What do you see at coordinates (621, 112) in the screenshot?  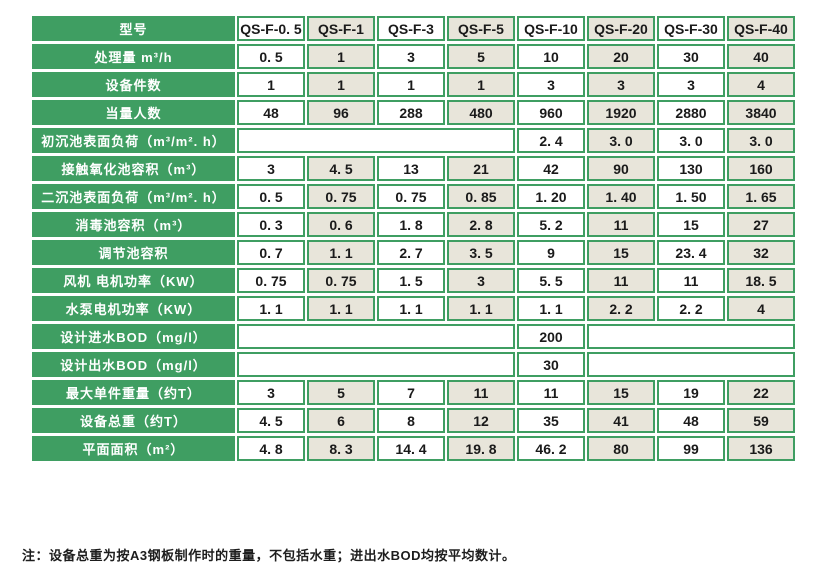 I see `value-cell: 1920` at bounding box center [621, 112].